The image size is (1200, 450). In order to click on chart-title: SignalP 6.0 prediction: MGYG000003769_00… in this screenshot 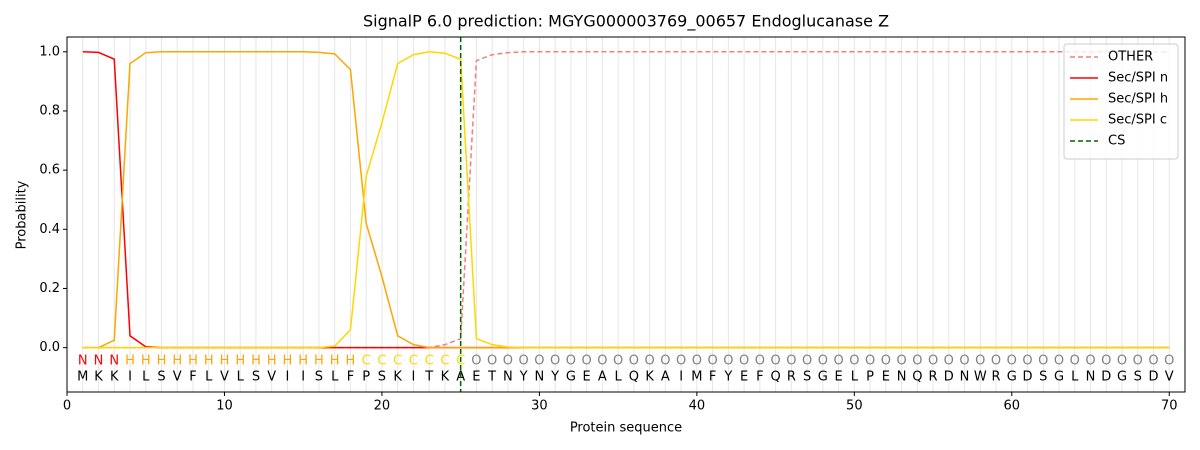, I will do `click(626, 22)`.